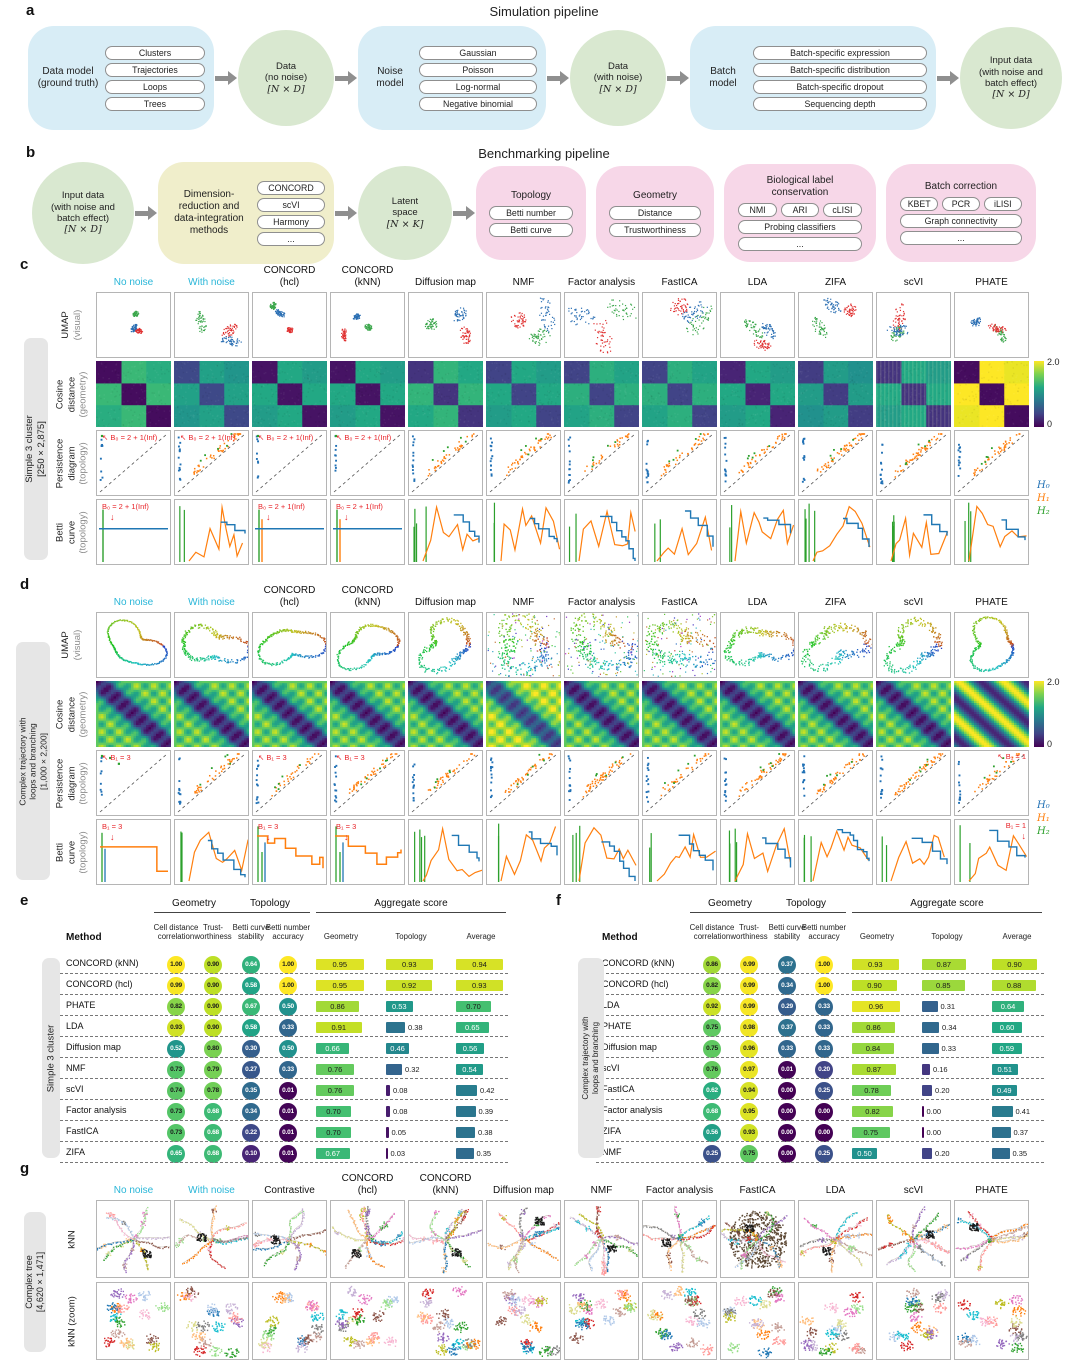  Describe the element at coordinates (824, 1048) in the screenshot. I see `score-circle: 0.33` at that location.